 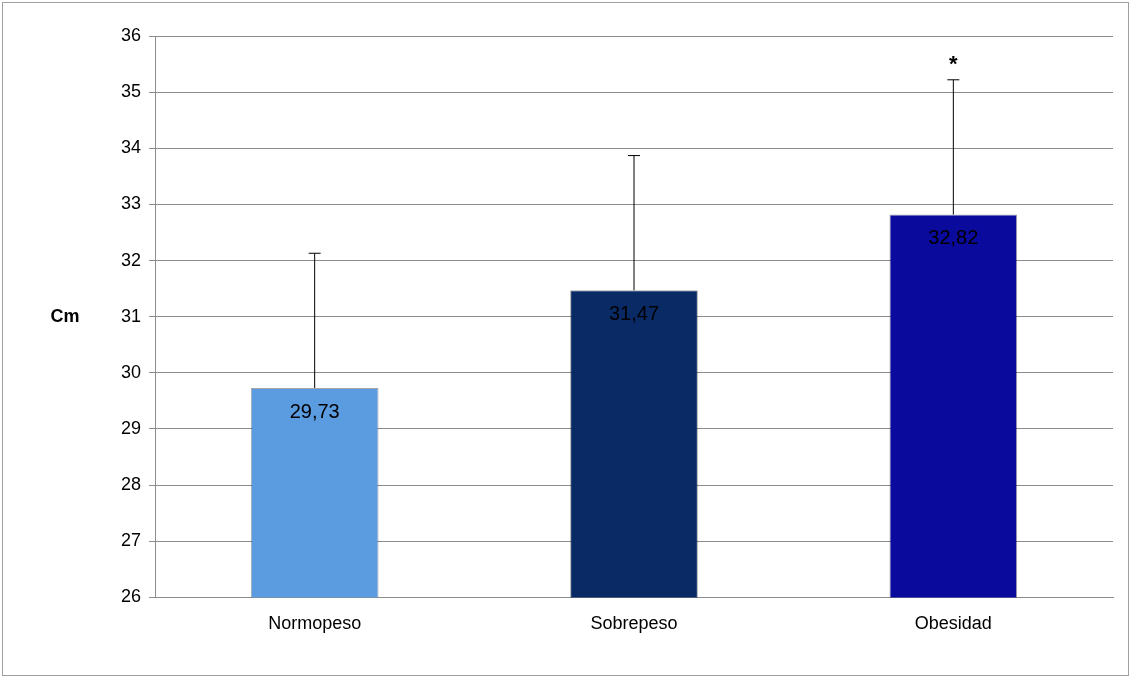 What do you see at coordinates (130, 91) in the screenshot?
I see `y-tick-label: 35` at bounding box center [130, 91].